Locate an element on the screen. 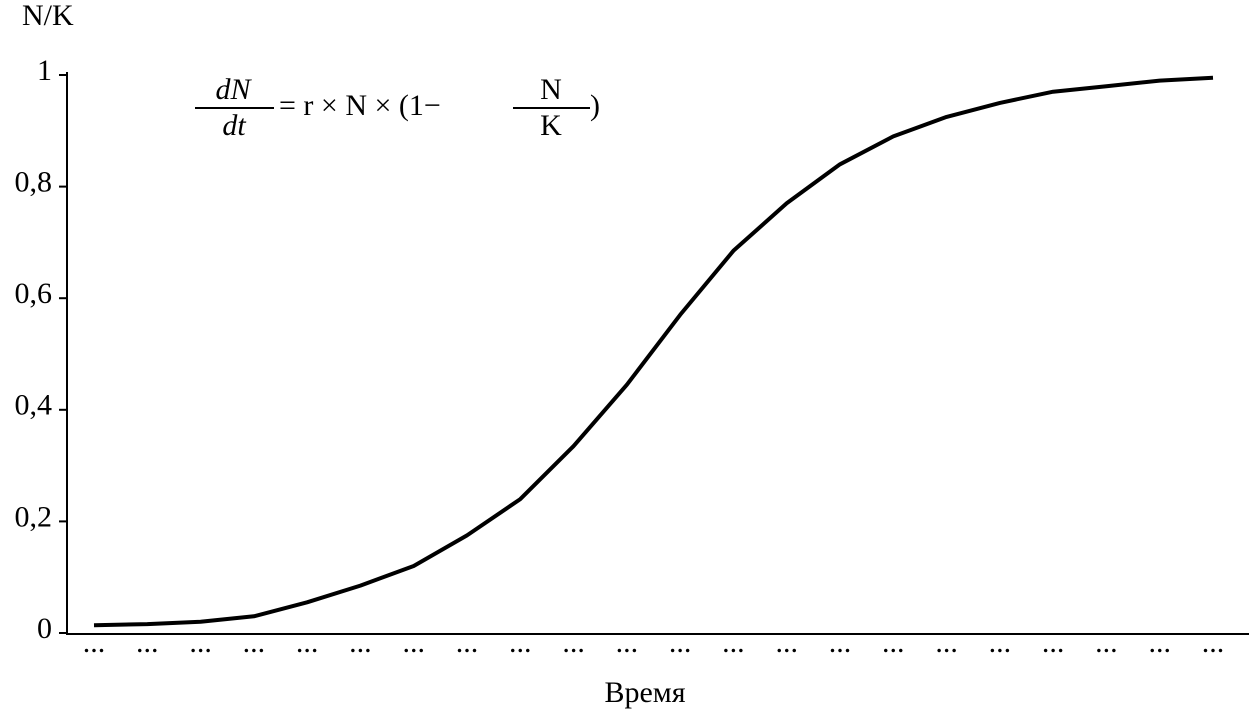  y-tick-label: 0,2 is located at coordinates (34, 516).